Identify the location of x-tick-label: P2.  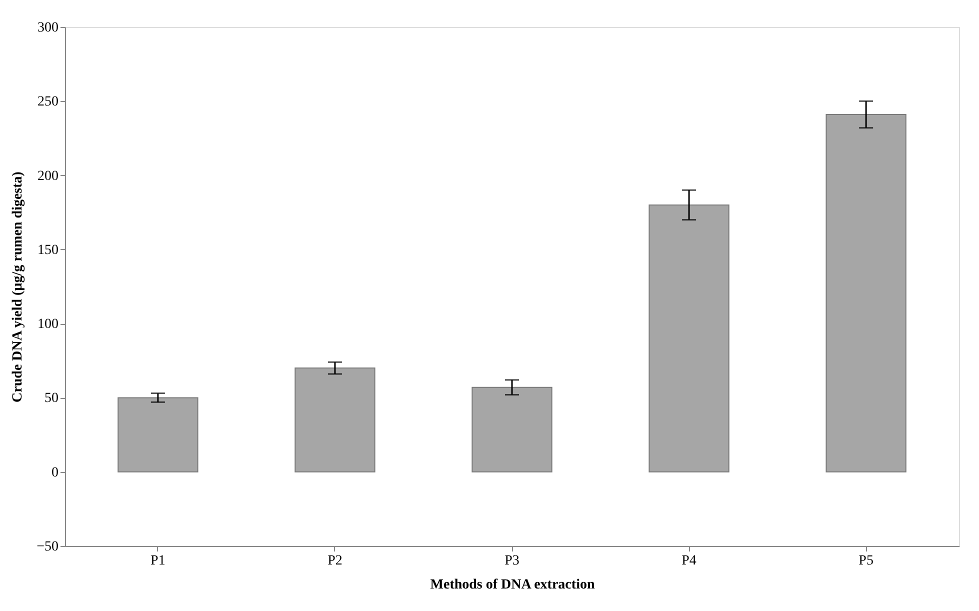
(335, 561).